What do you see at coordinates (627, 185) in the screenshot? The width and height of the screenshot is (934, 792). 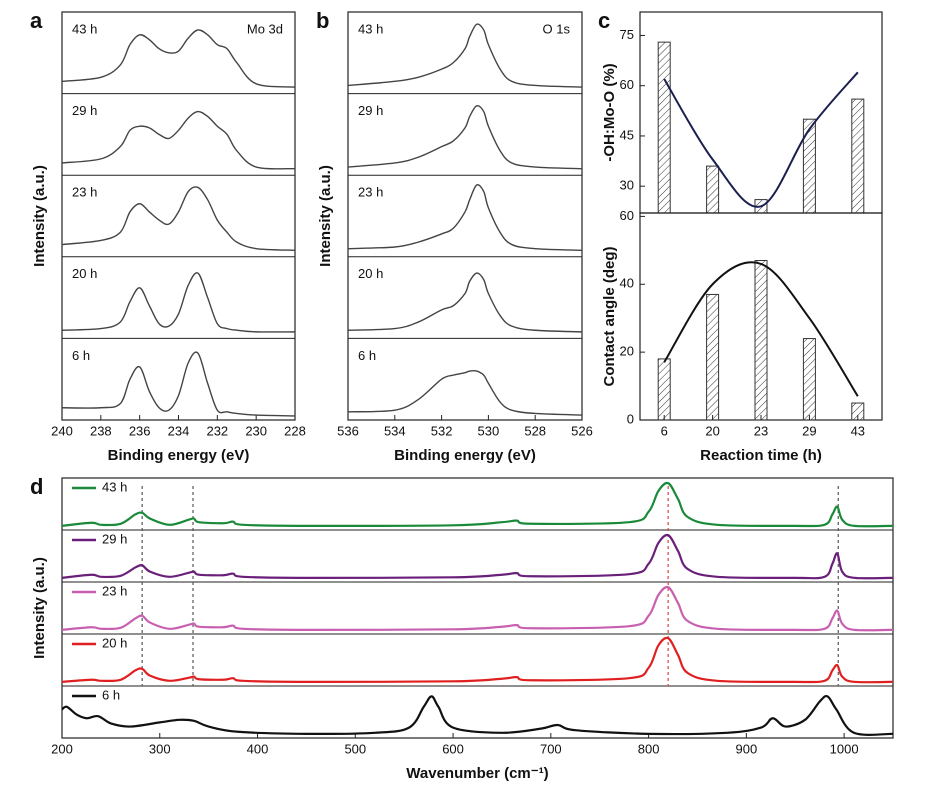 I see `y-tick-label: 30` at bounding box center [627, 185].